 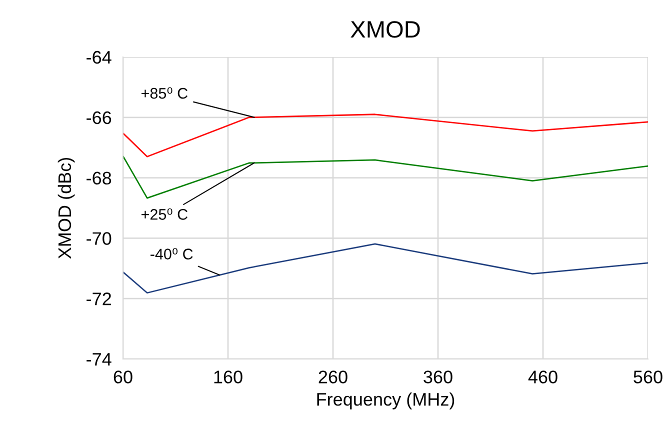 What do you see at coordinates (98, 299) in the screenshot?
I see `y-tick-label: -72` at bounding box center [98, 299].